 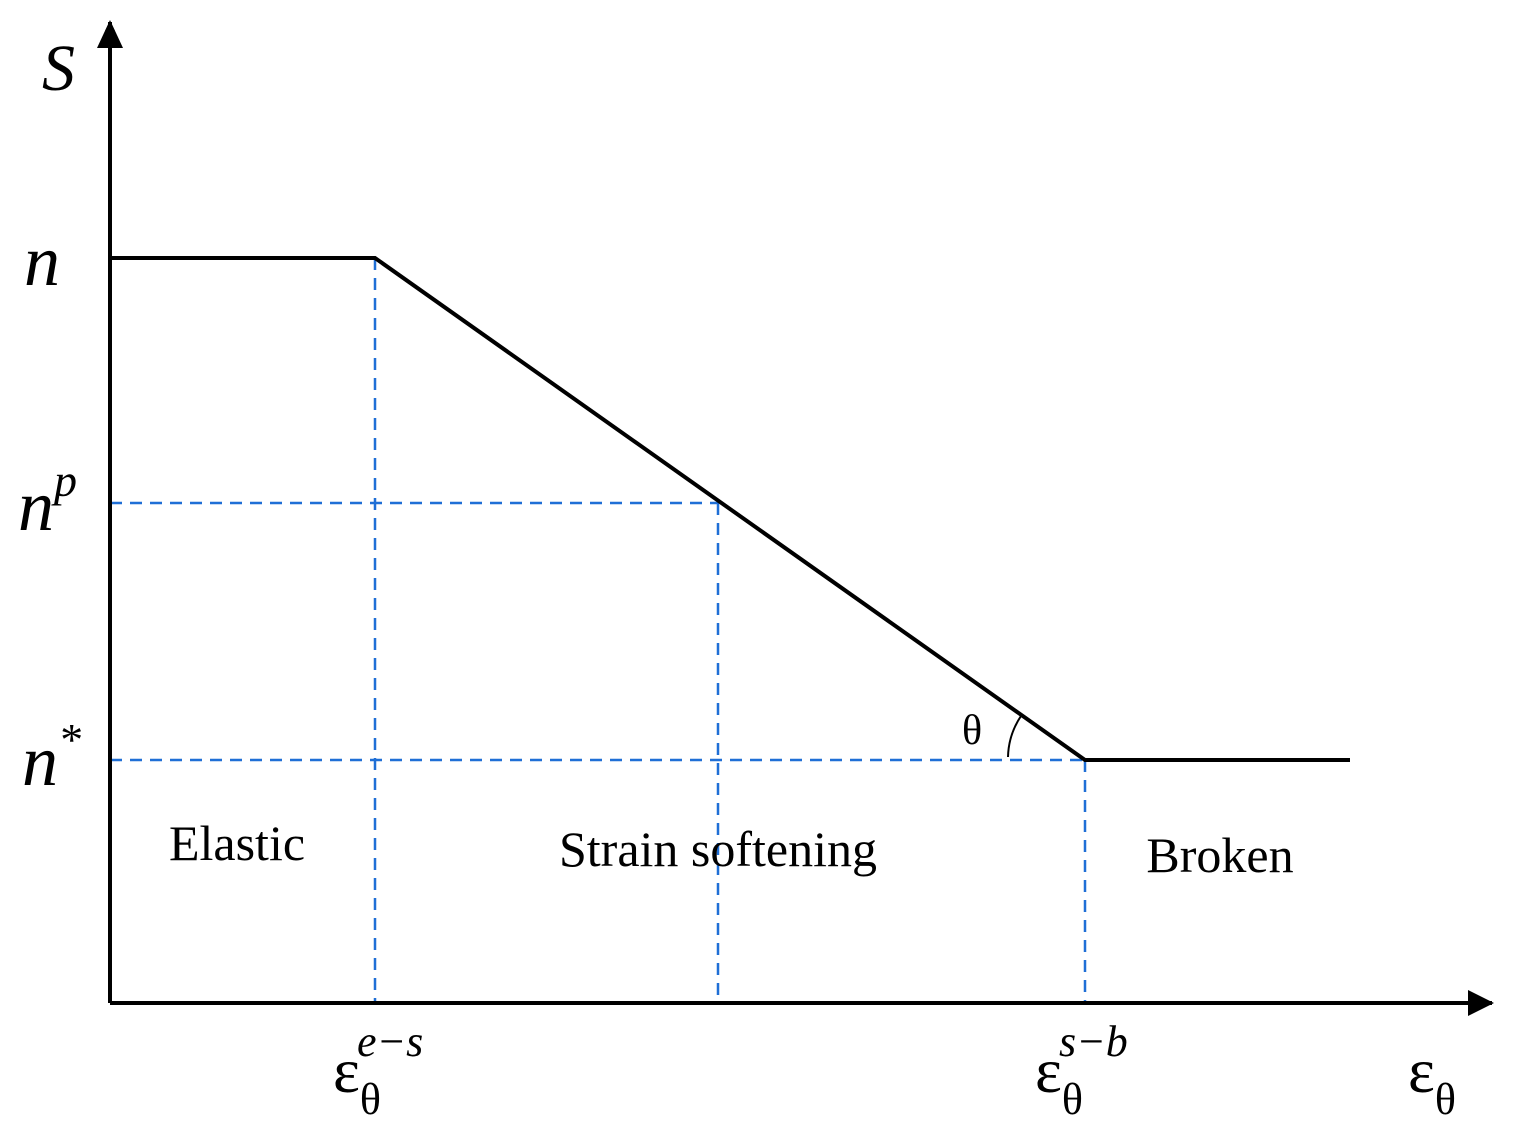 I want to click on level-label: n*, so click(x=51, y=757).